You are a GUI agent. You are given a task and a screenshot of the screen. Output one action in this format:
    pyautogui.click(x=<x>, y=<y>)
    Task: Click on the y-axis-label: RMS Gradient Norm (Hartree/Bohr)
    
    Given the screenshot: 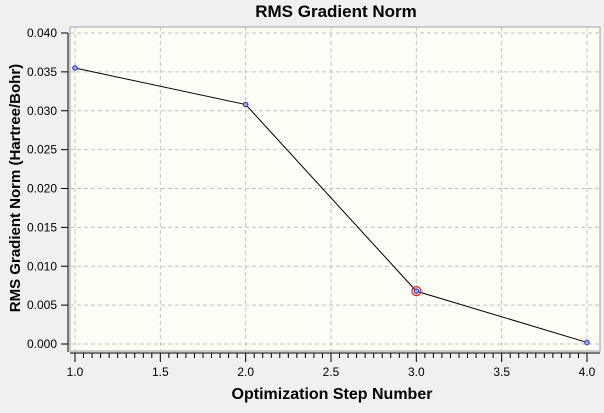 What is the action you would take?
    pyautogui.click(x=15, y=188)
    